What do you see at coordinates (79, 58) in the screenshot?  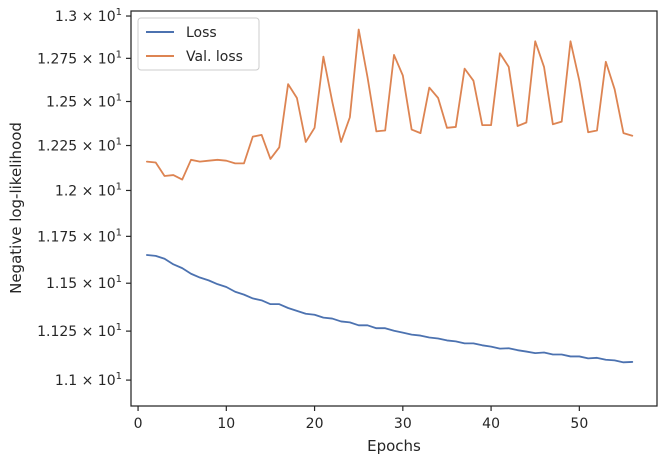 I see `y-tick-label: 1.275 × 10¹` at bounding box center [79, 58].